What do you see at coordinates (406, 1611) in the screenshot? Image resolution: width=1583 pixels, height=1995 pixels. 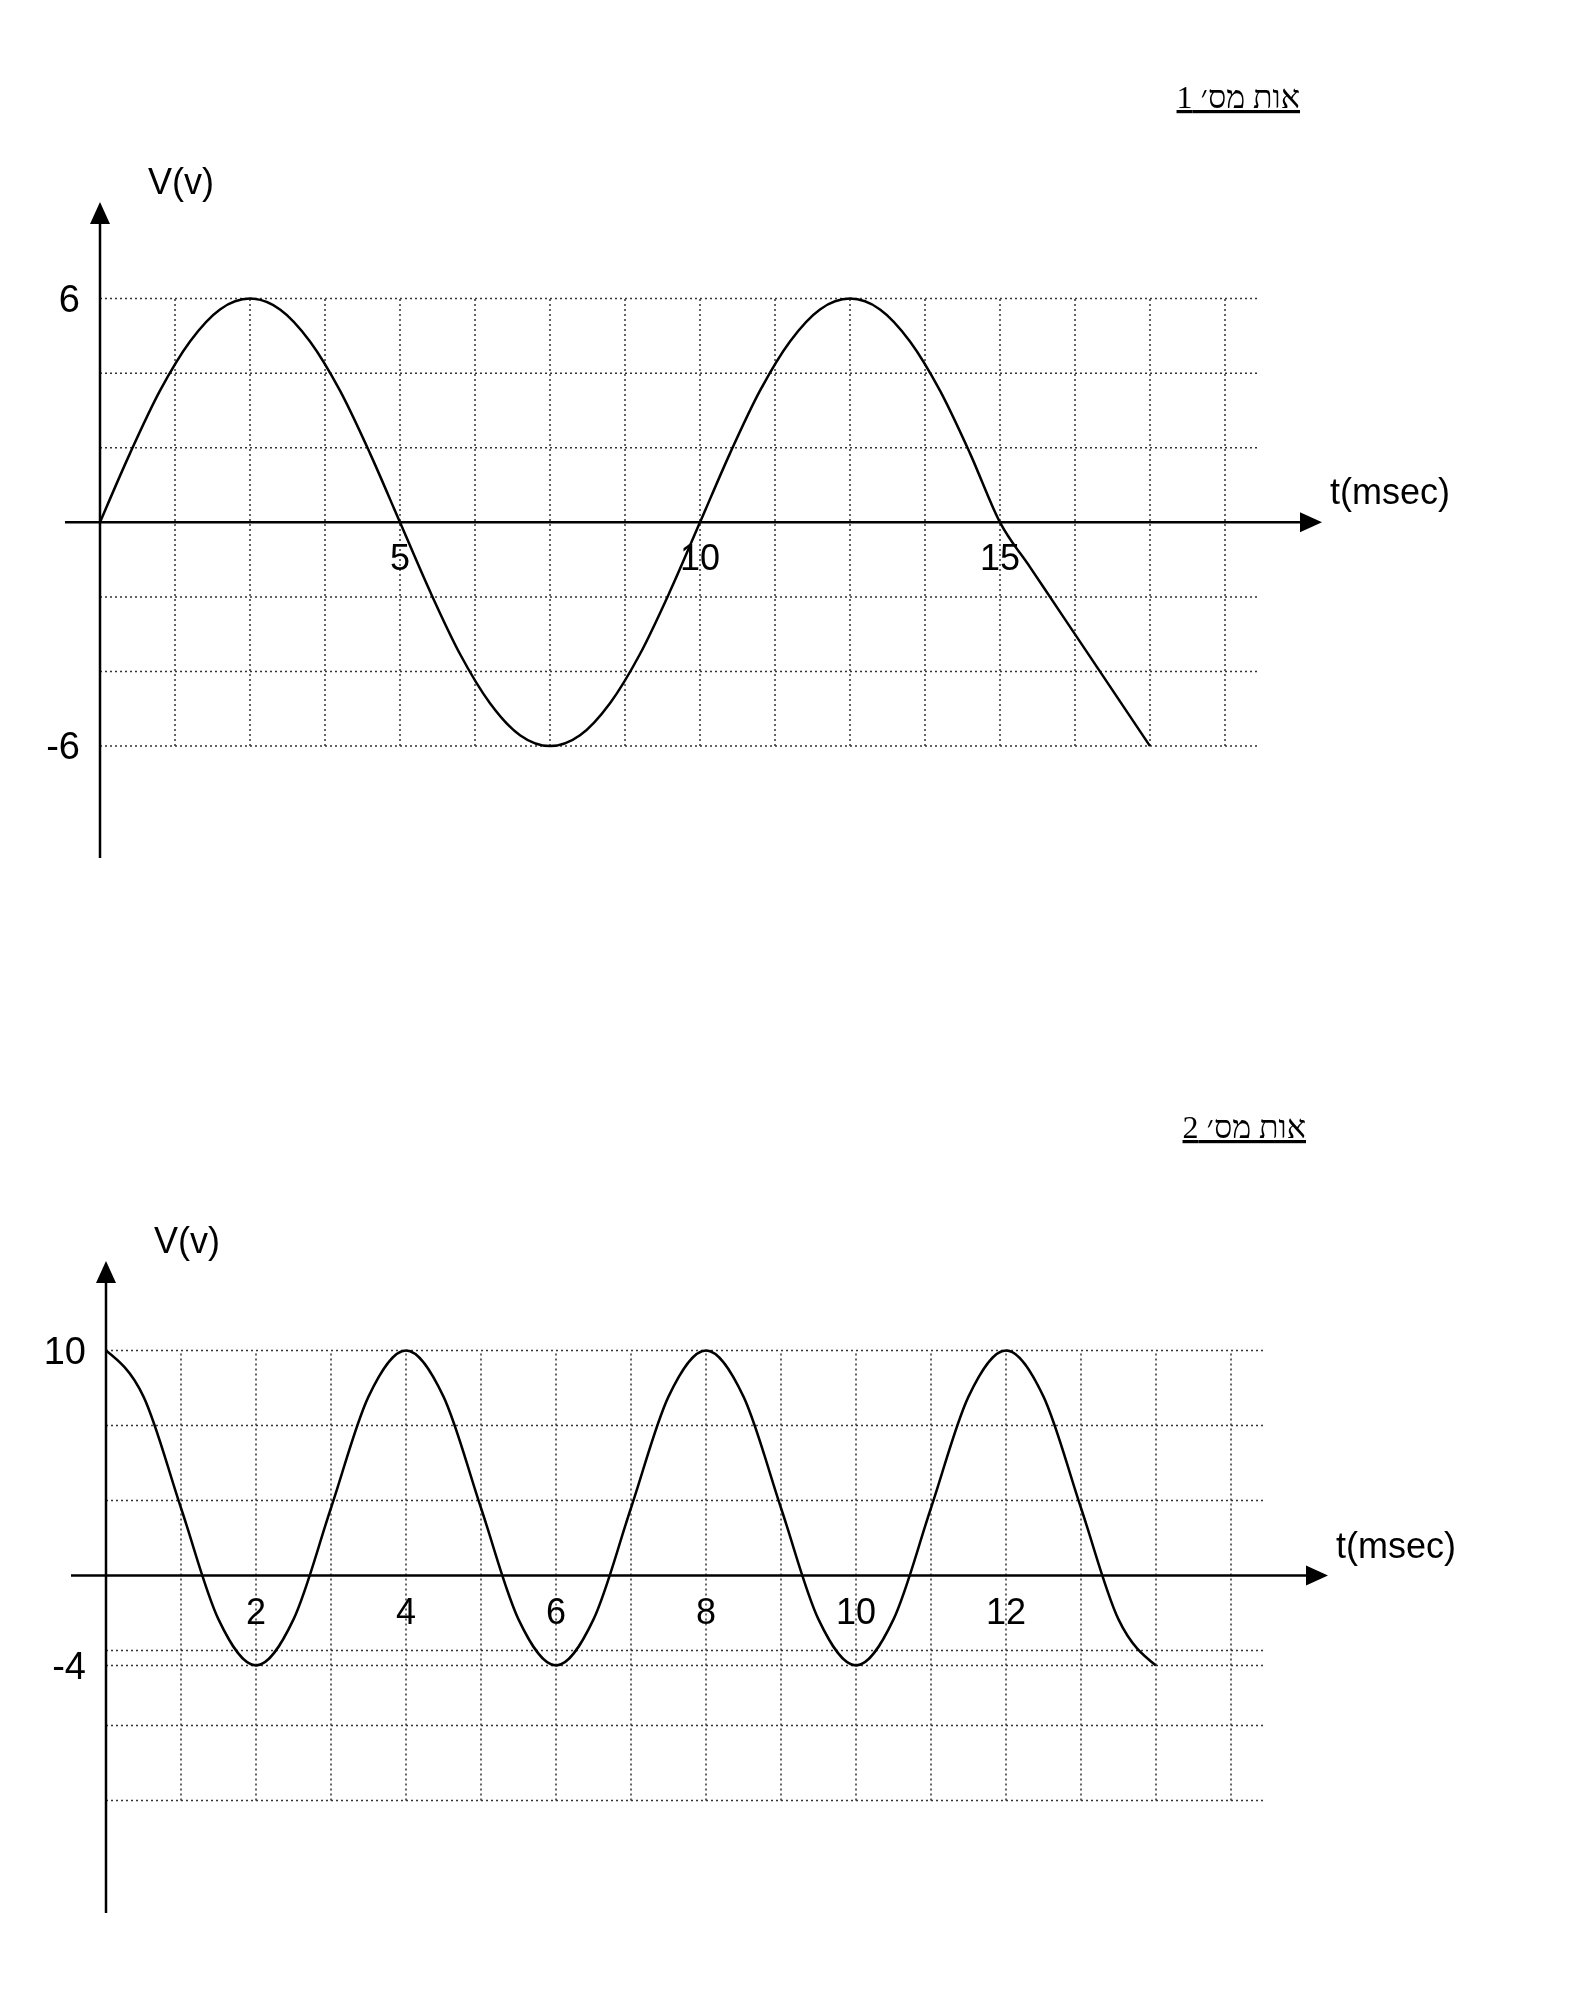 I see `x-tick-label: 4` at bounding box center [406, 1611].